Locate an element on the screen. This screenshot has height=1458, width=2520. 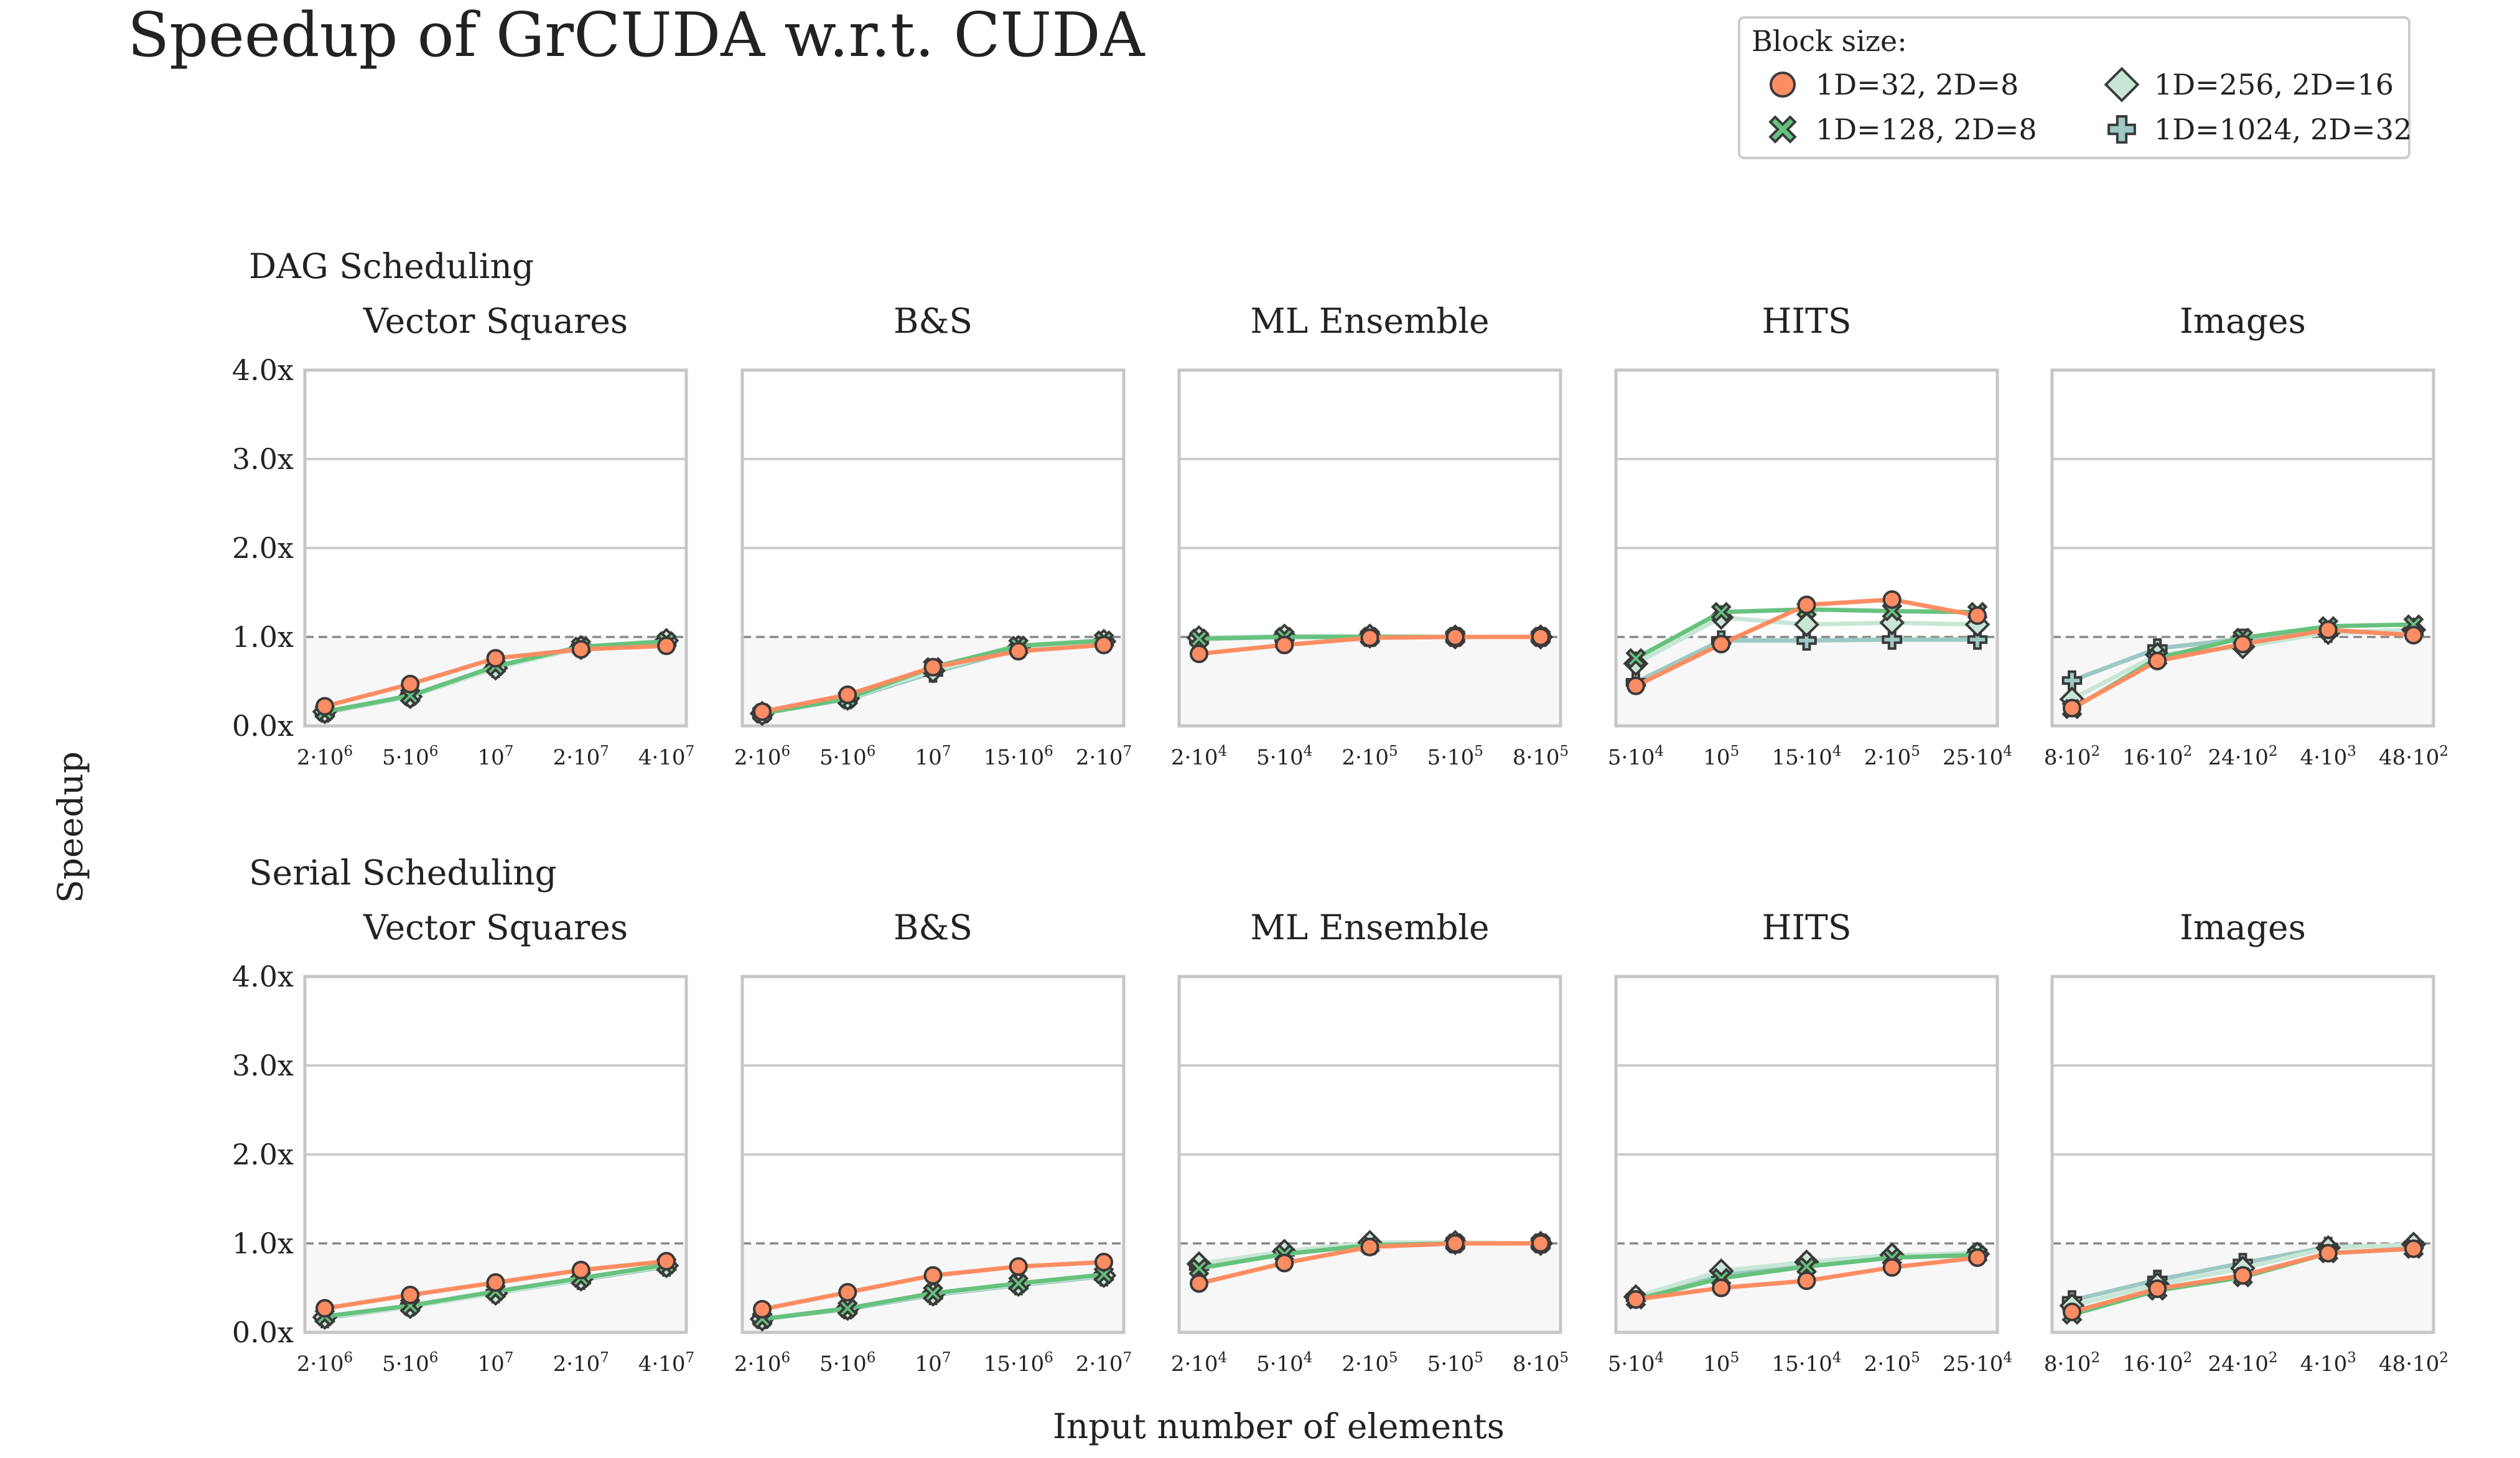
x-tick-label: 2·107 is located at coordinates (1104, 1363).